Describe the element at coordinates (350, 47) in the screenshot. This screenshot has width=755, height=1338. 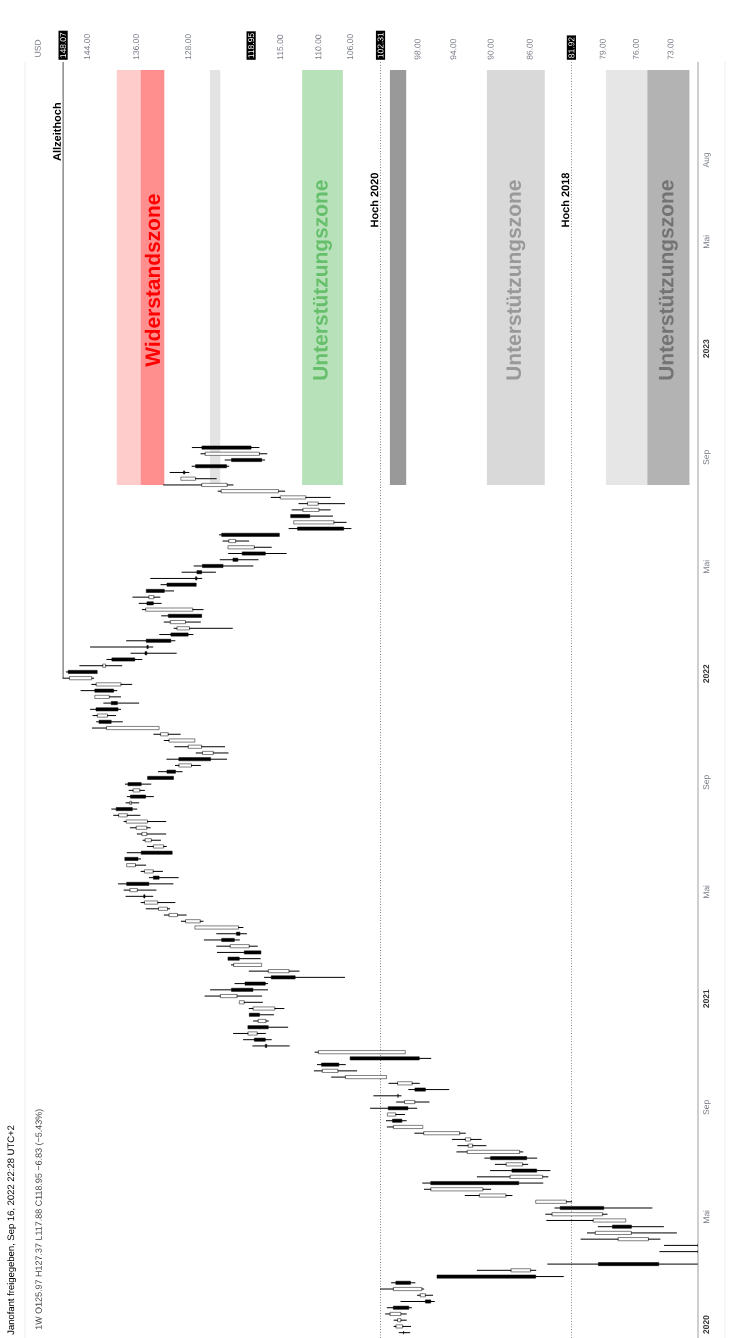
I see `x-tick-label: 106.00` at that location.